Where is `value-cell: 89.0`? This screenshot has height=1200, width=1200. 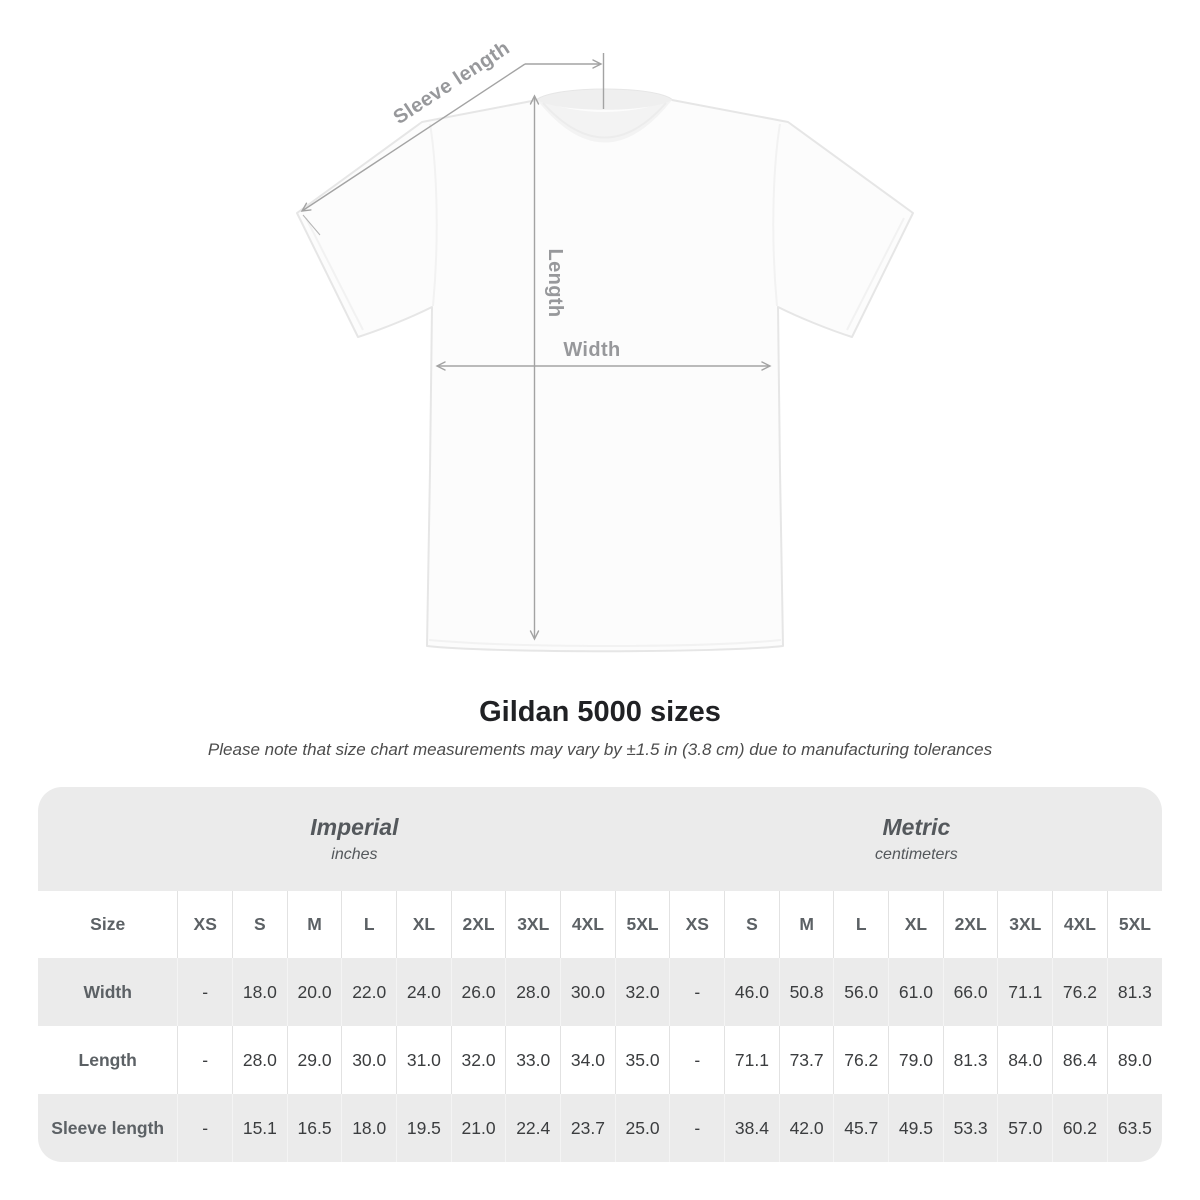 value-cell: 89.0 is located at coordinates (1134, 1060).